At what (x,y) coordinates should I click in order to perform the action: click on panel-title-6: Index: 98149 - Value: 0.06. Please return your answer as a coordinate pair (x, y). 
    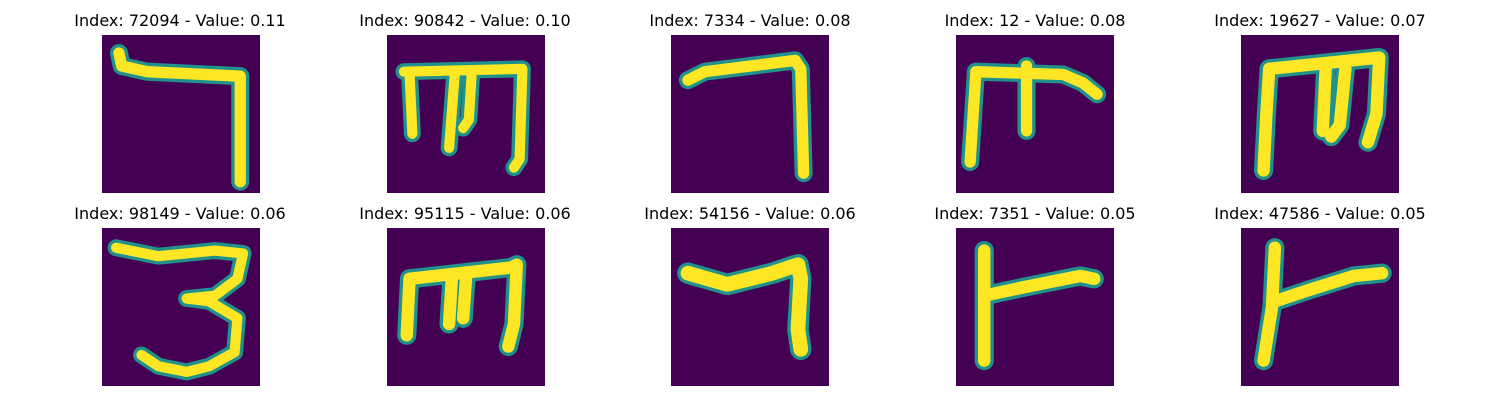
    Looking at the image, I should click on (180, 213).